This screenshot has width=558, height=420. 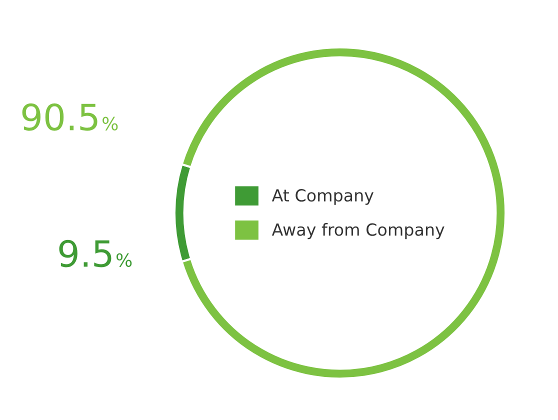 I want to click on data-label: 9.5%, so click(x=95, y=254).